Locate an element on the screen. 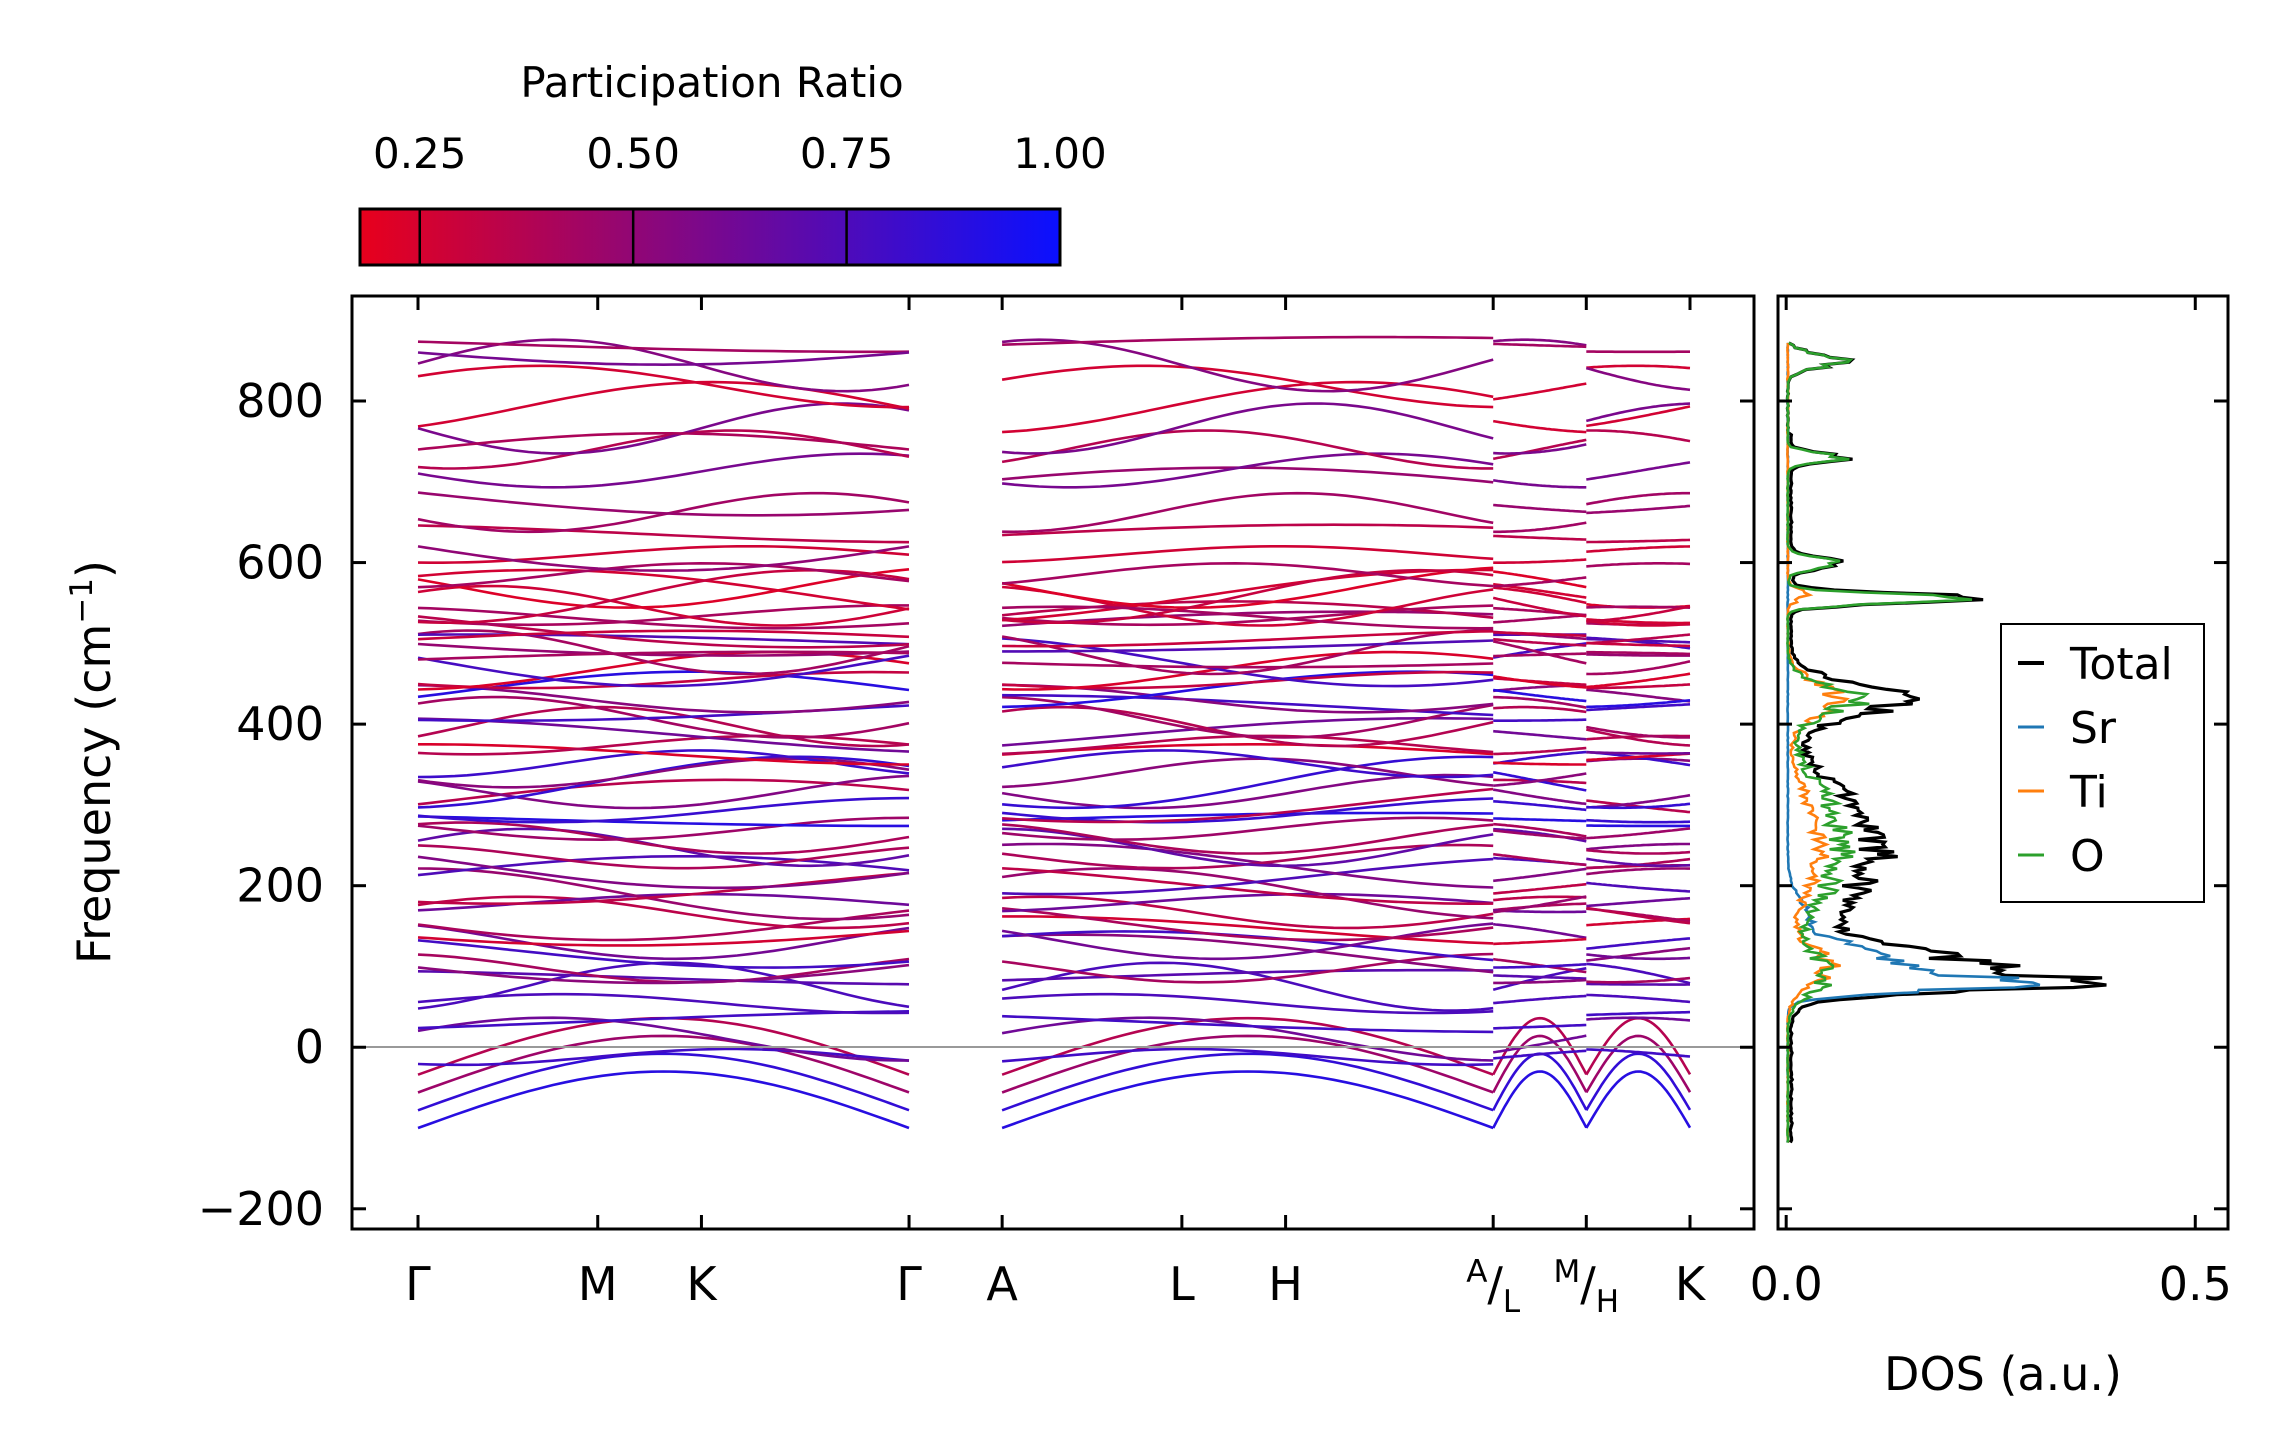  colorbar-gradient is located at coordinates (710, 237).